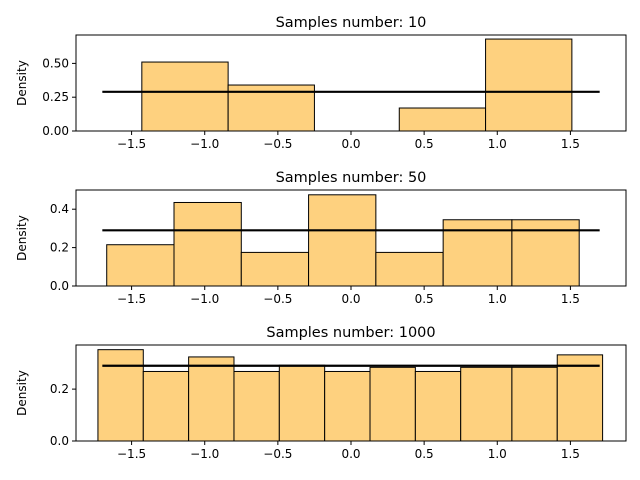 The image size is (640, 480). I want to click on y-tick-label: 0.4, so click(59, 209).